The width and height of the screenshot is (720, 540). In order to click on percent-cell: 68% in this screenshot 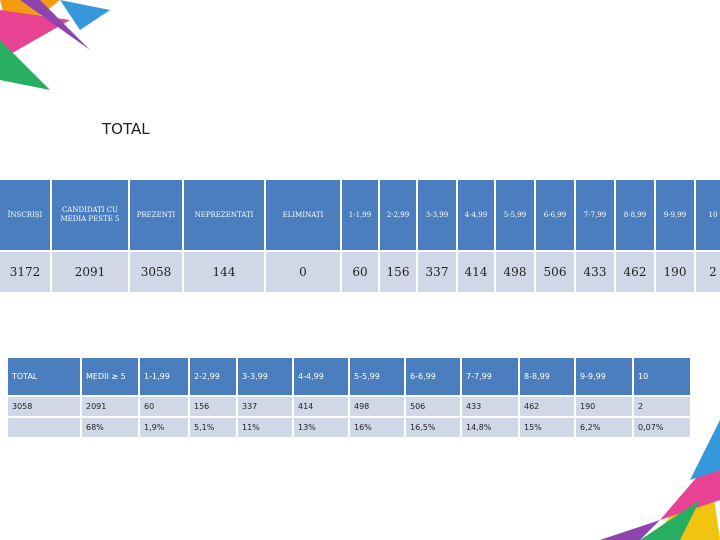, I will do `click(110, 427)`.